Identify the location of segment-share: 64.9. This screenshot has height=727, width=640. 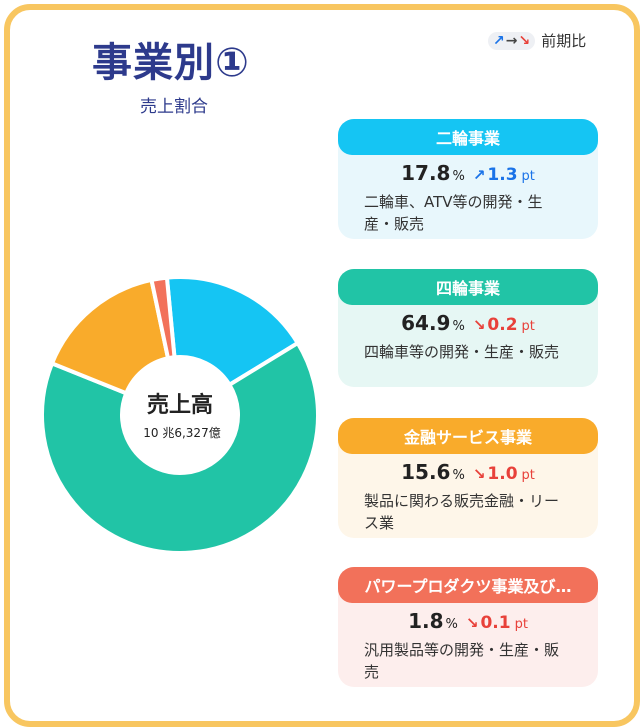
(426, 323).